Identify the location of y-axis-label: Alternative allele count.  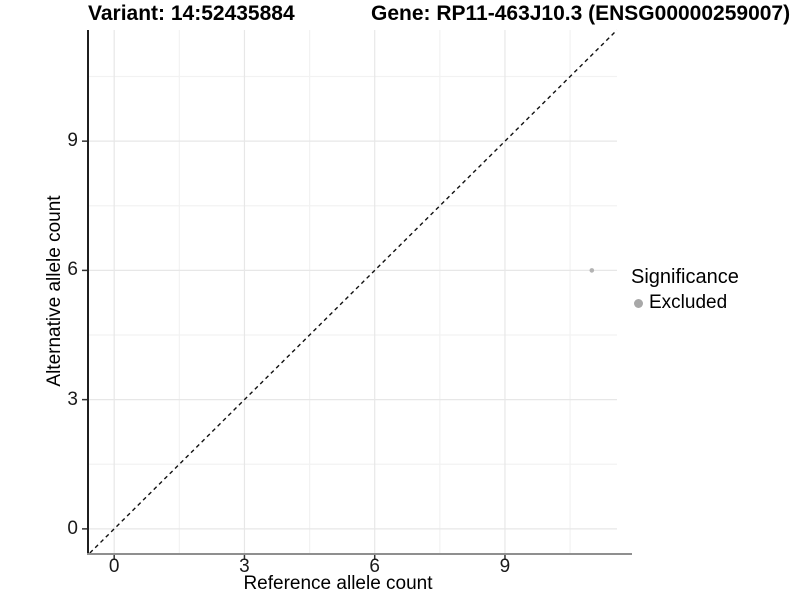
(54, 291).